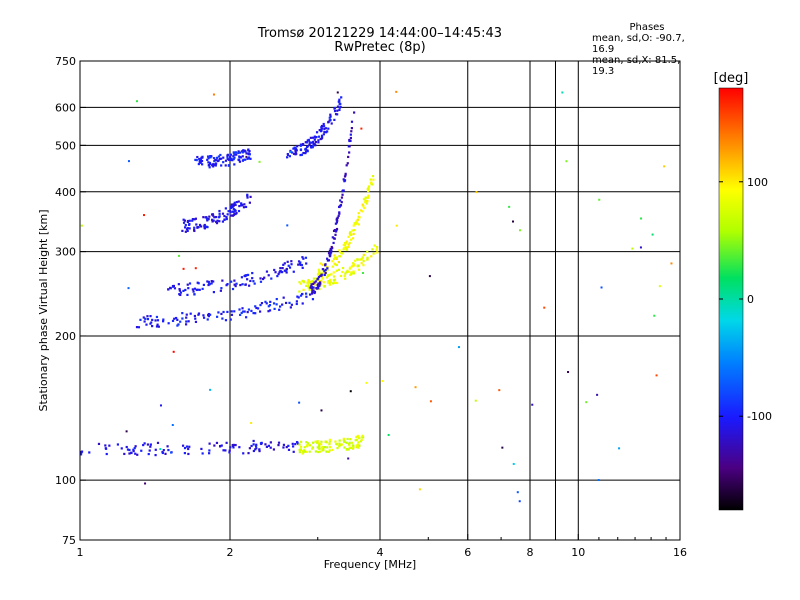 This screenshot has height=600, width=800. Describe the element at coordinates (380, 552) in the screenshot. I see `x-tick-label: 4` at that location.